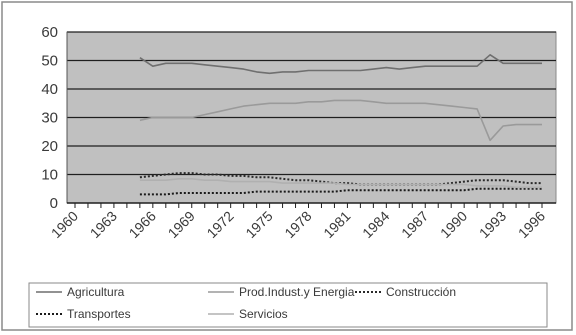 The image size is (576, 335). I want to click on y-tick-label: 0, so click(54, 203).